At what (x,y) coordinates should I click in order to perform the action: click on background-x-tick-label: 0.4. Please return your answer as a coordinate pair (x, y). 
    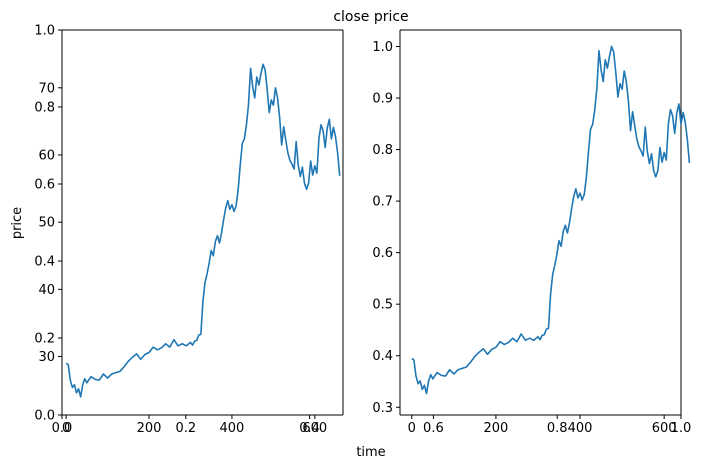
    Looking at the image, I should click on (309, 428).